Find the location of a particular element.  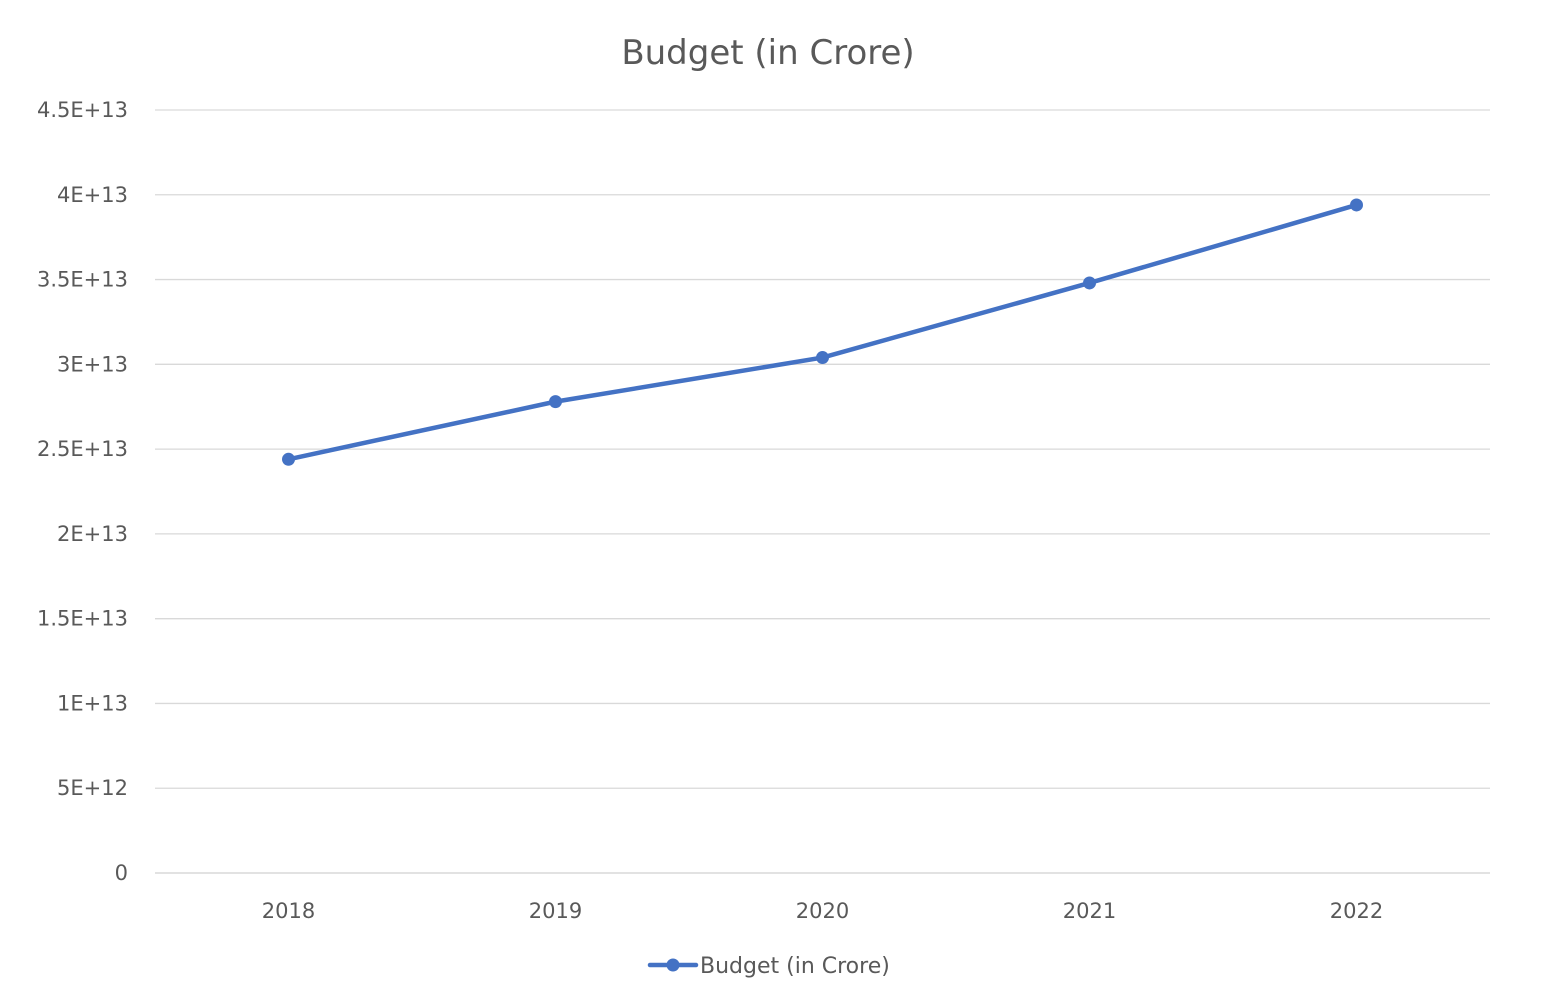

y-tick-label: 1.5E+13 is located at coordinates (82, 619).